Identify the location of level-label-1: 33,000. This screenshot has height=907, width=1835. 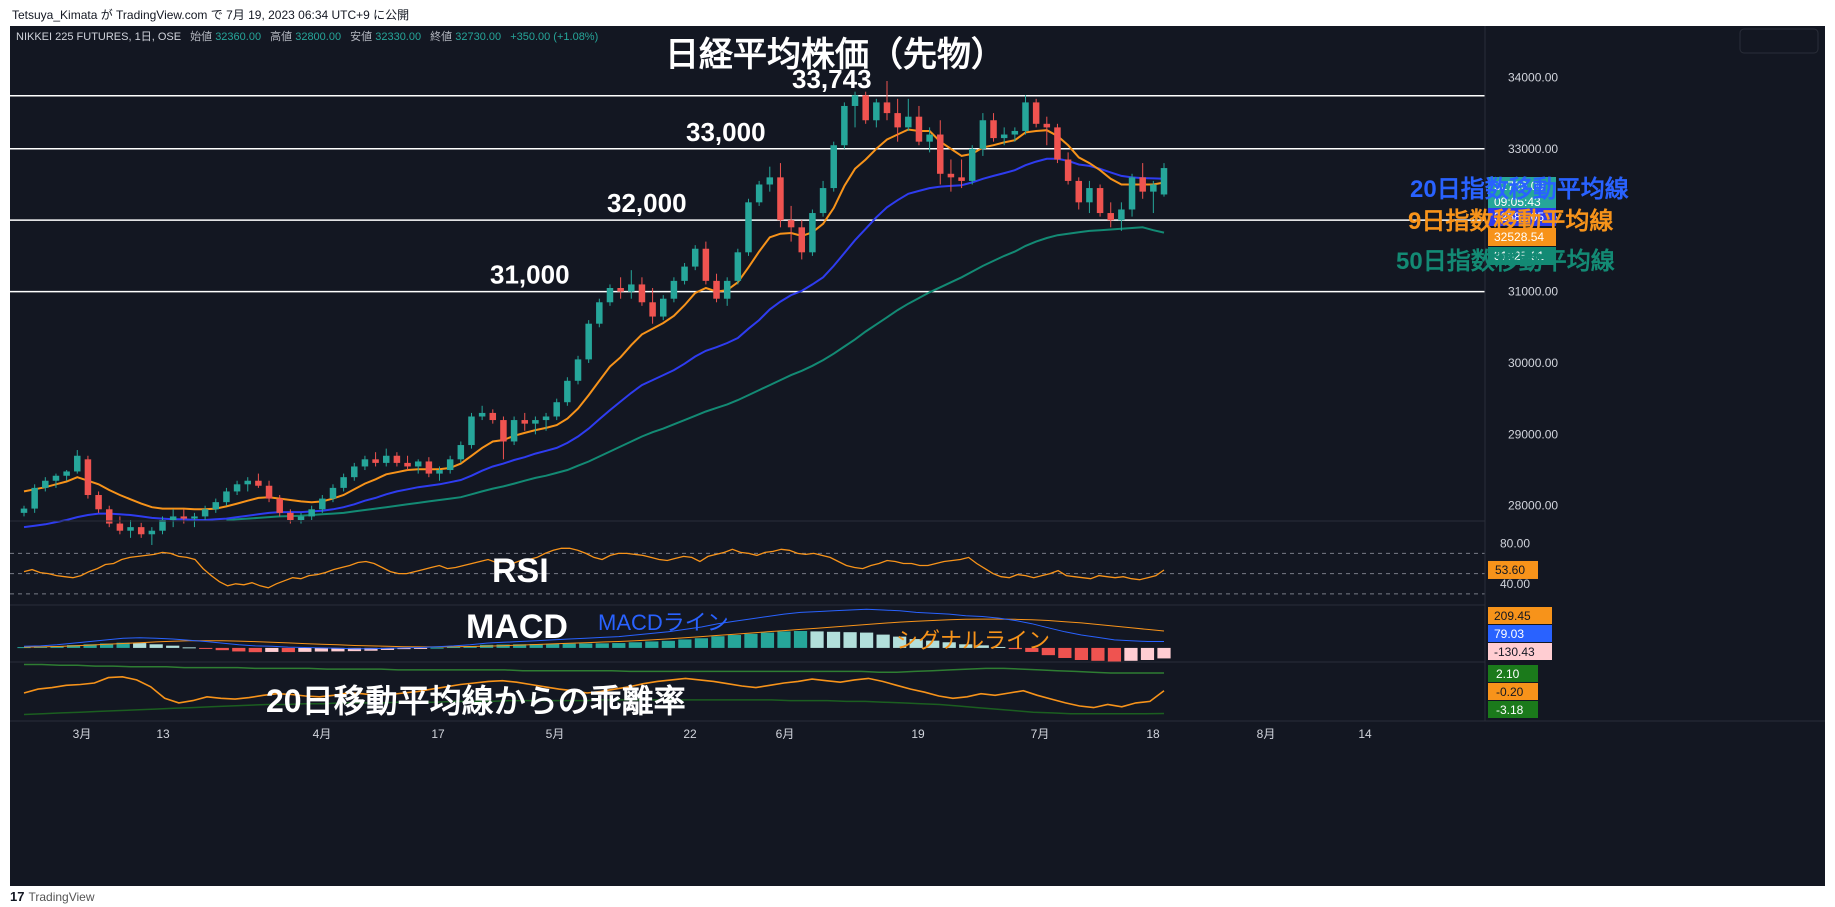
(726, 132).